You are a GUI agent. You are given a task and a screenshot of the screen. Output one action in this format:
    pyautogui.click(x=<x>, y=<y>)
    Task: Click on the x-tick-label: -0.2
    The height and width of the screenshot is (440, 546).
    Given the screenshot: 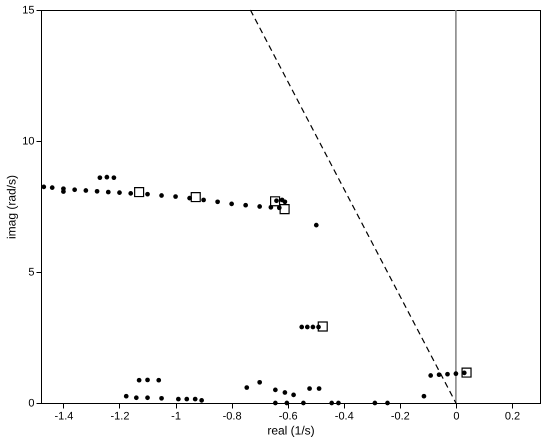 What is the action you would take?
    pyautogui.click(x=400, y=416)
    